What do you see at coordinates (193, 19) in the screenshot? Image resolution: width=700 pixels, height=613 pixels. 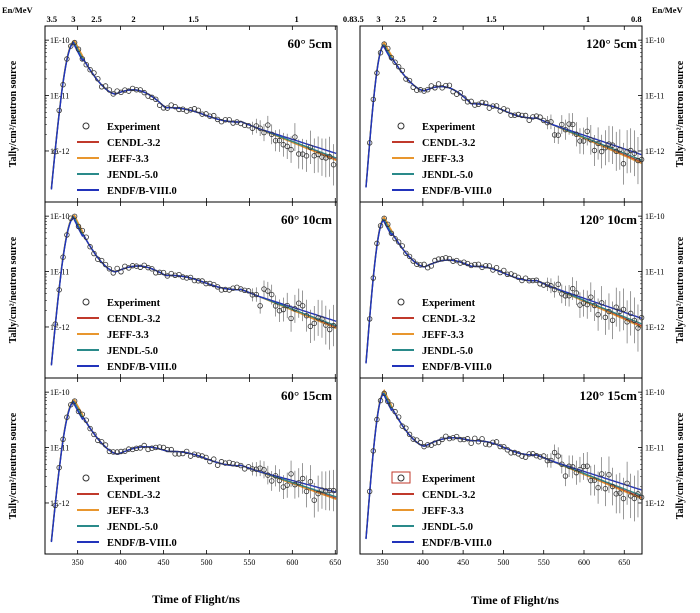 I see `energy-tick-label: 1.5` at bounding box center [193, 19].